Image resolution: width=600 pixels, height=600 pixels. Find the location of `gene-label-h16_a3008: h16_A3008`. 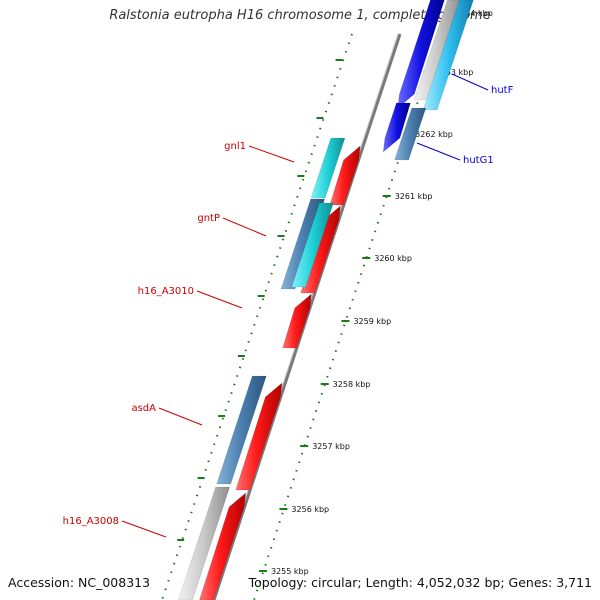

gene-label-h16_a3008: h16_A3008 is located at coordinates (91, 521).